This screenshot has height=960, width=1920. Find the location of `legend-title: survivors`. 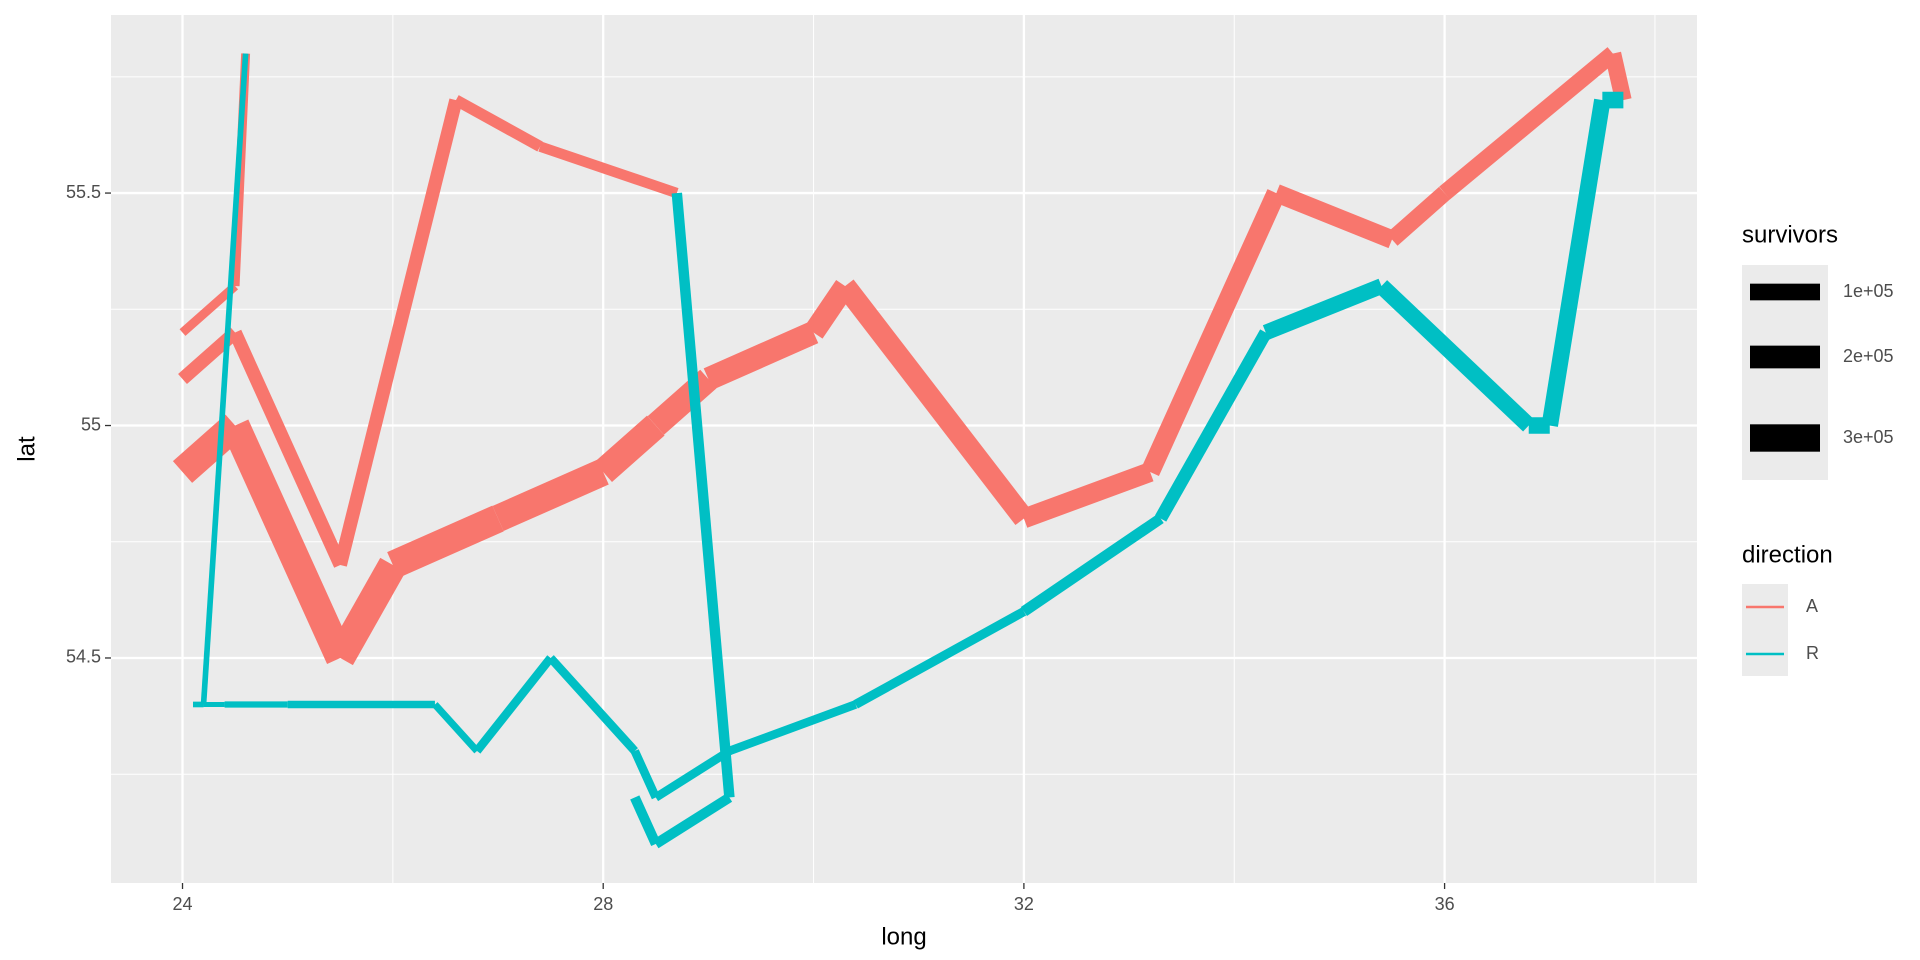

legend-title: survivors is located at coordinates (1790, 234).